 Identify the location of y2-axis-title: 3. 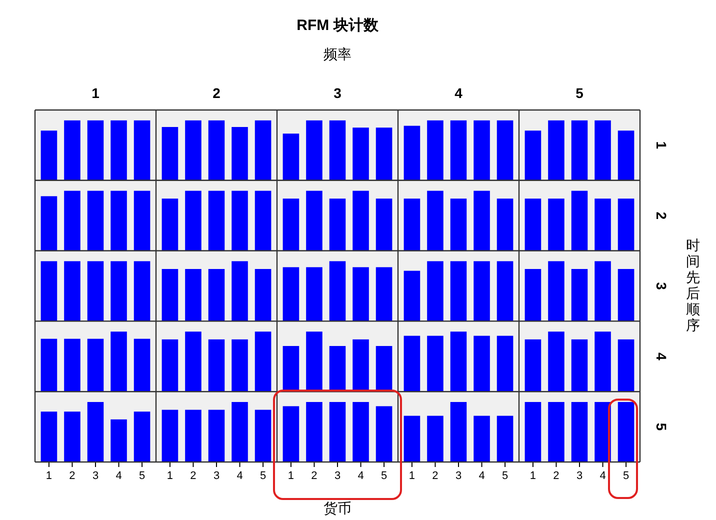
(661, 286).